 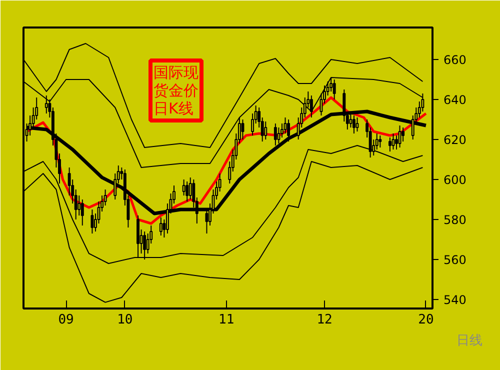 I want to click on y-tick-label: 540, so click(x=455, y=300).